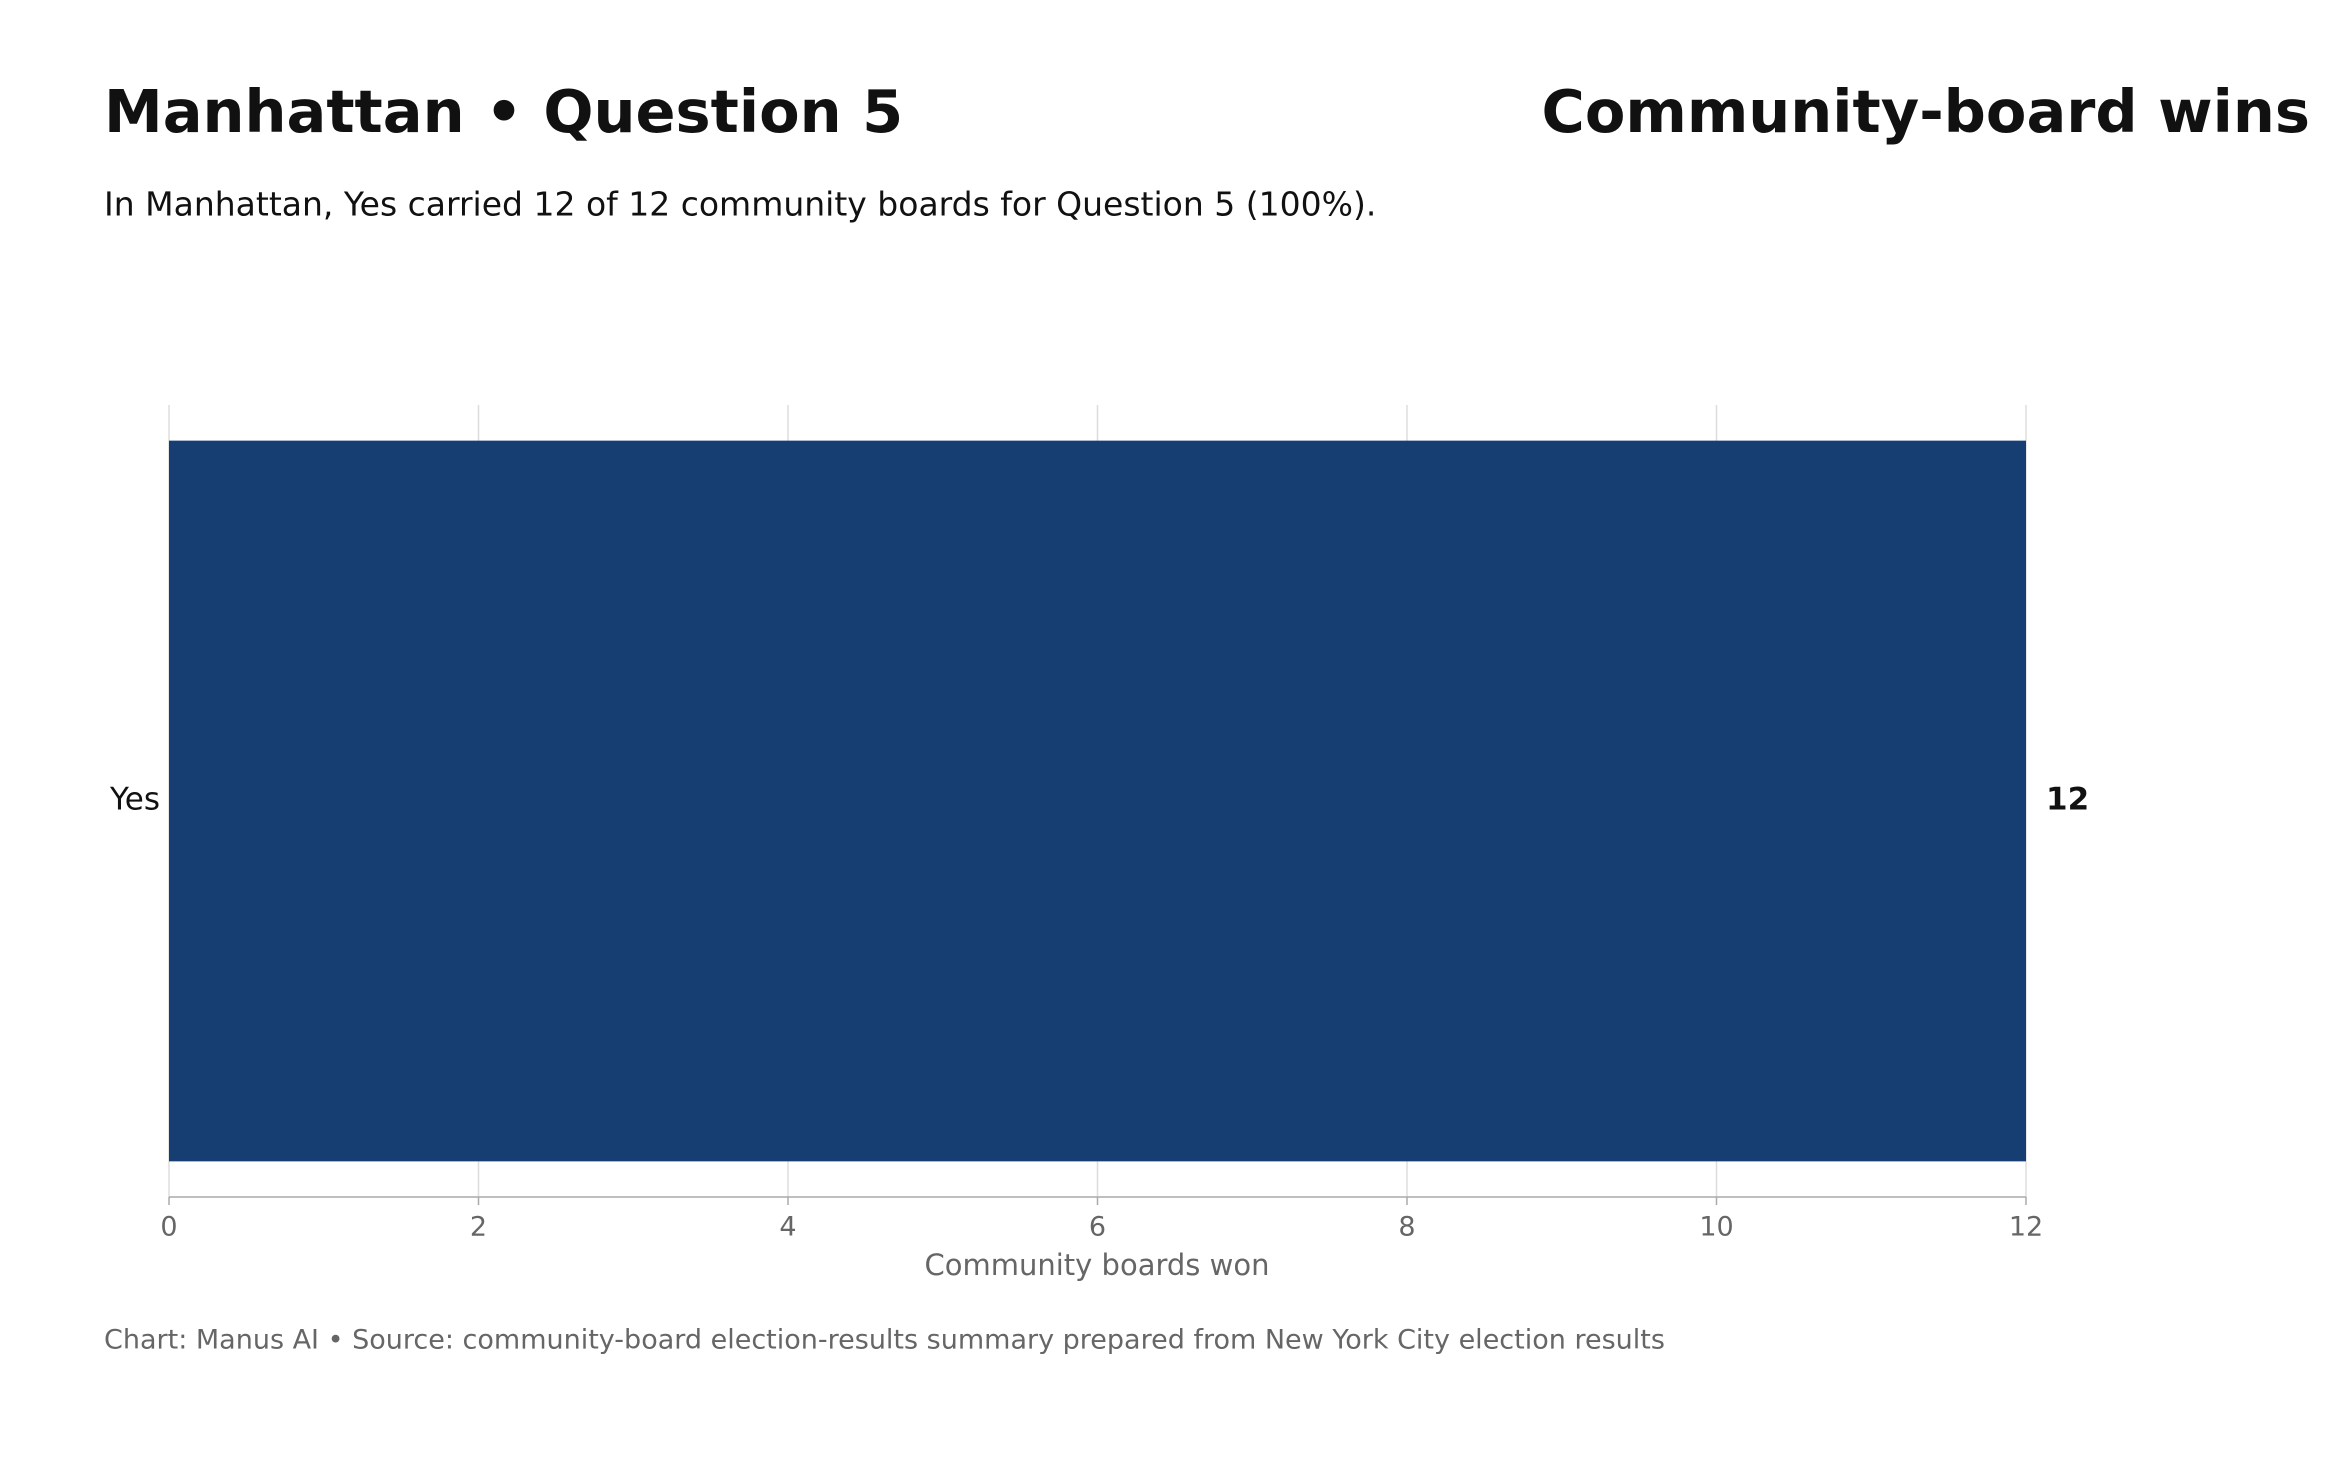 This screenshot has height=1475, width=2329. What do you see at coordinates (2067, 800) in the screenshot?
I see `value-label: 12` at bounding box center [2067, 800].